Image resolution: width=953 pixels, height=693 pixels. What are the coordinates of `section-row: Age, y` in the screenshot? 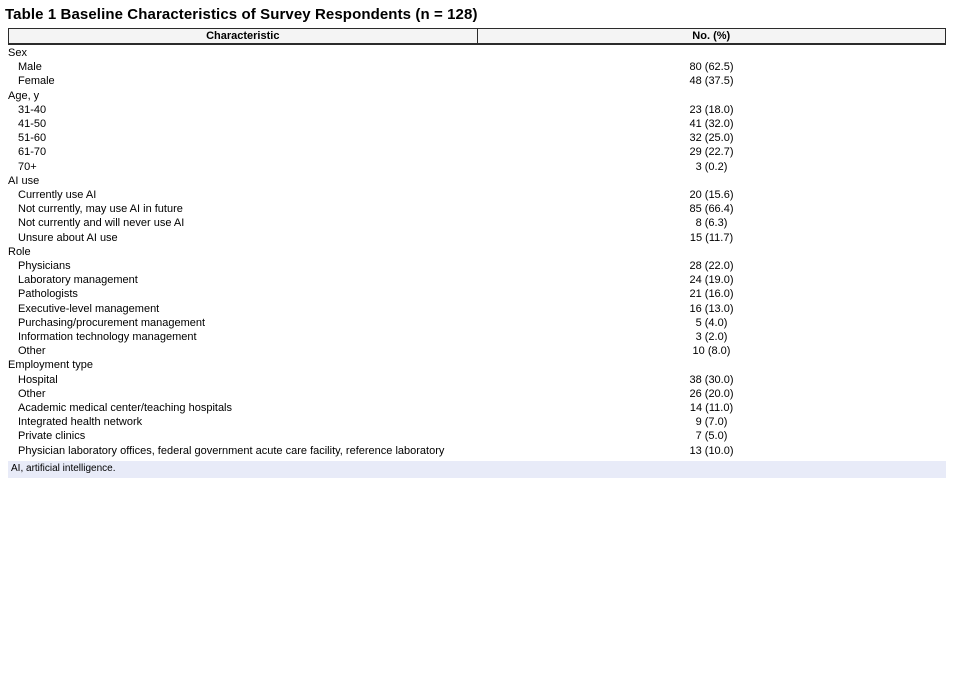 It's located at (477, 96).